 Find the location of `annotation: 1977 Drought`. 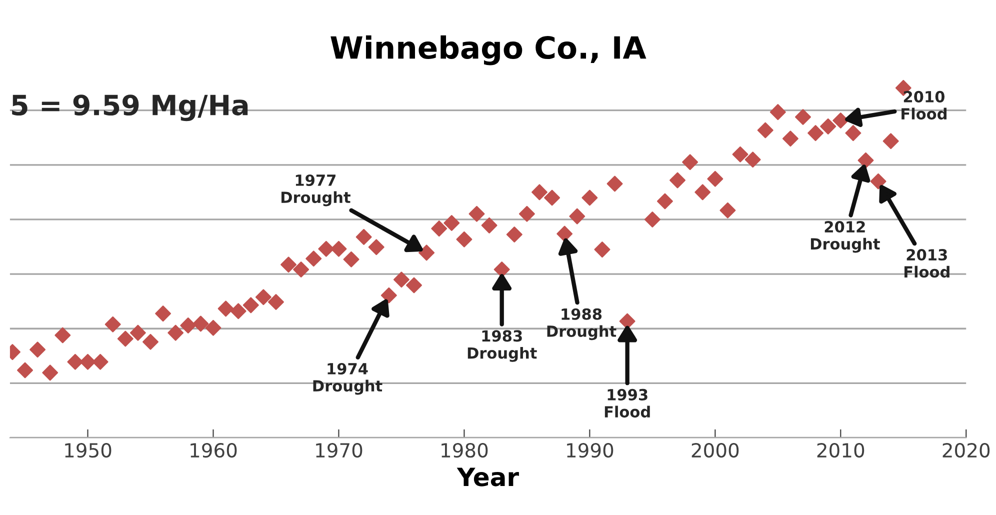

annotation: 1977 Drought is located at coordinates (315, 190).